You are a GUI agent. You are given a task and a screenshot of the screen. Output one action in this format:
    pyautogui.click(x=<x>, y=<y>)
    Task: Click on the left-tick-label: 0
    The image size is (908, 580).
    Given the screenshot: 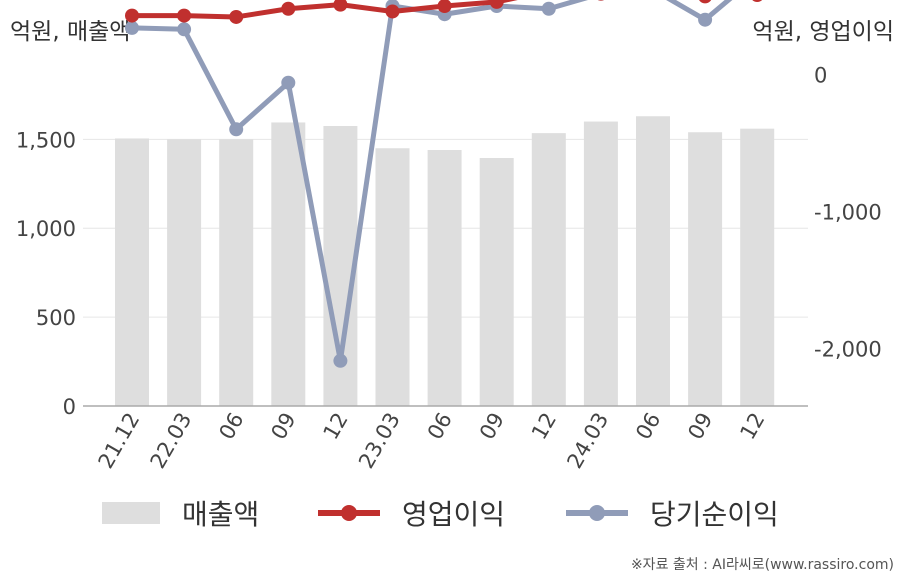 What is the action you would take?
    pyautogui.click(x=69, y=407)
    